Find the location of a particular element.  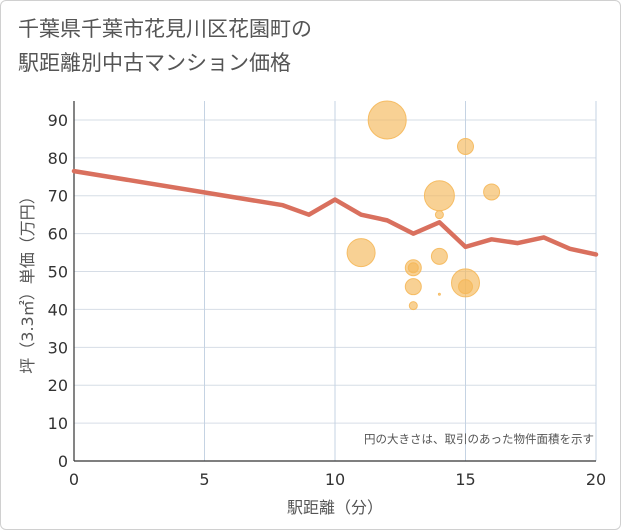

chart-title: 千葉県千葉市花見川区花園町の 駅距離別中古マンション価格 is located at coordinates (165, 46).